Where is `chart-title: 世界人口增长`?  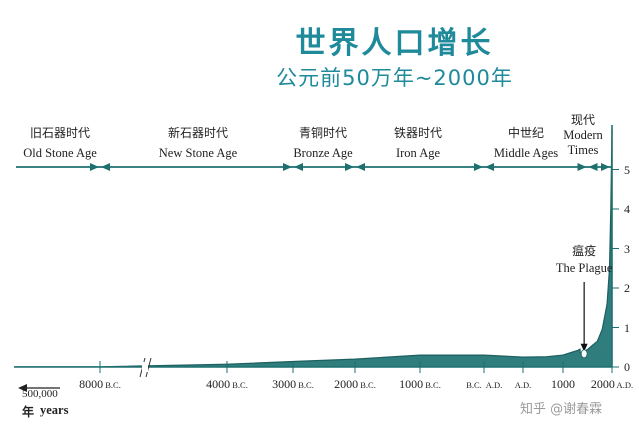
chart-title: 世界人口增长 is located at coordinates (394, 43).